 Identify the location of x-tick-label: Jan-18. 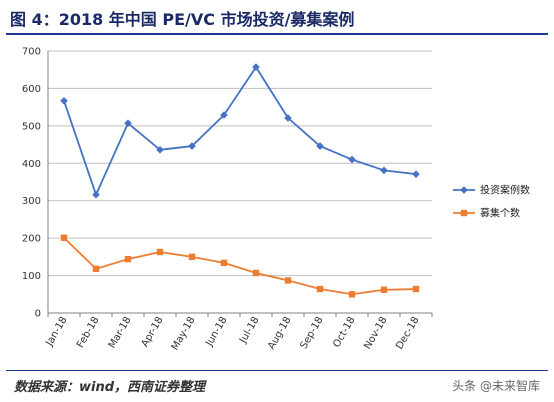
(57, 332).